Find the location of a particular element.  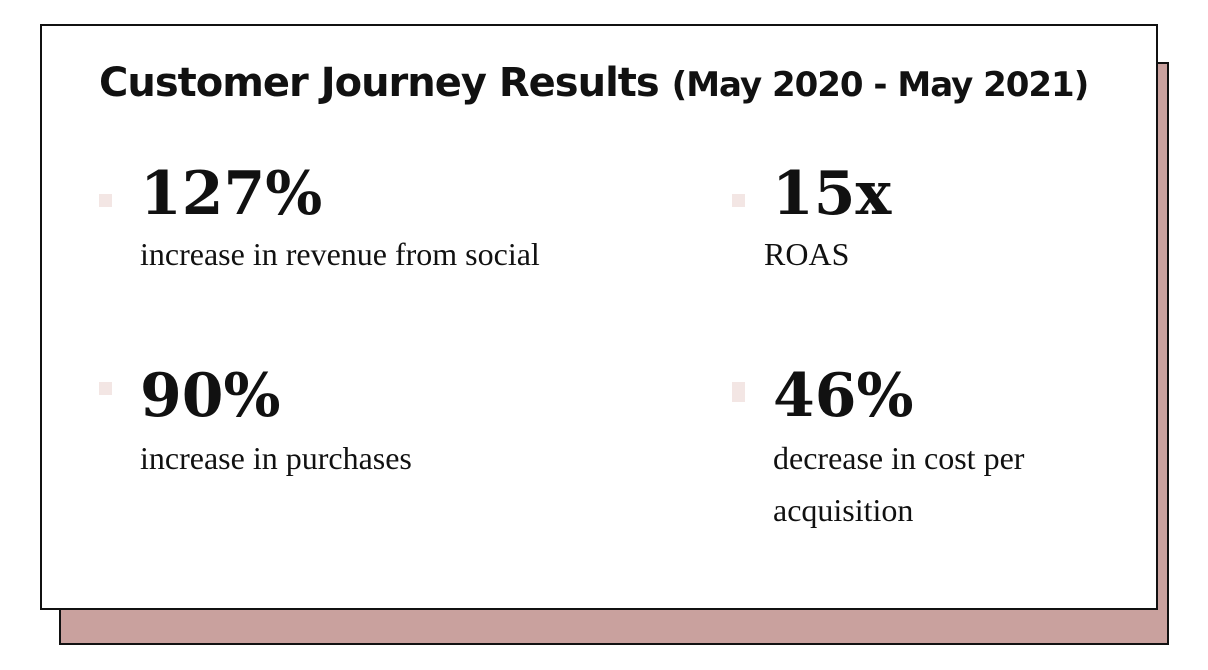

stat-desc-roas: ROAS is located at coordinates (807, 254).